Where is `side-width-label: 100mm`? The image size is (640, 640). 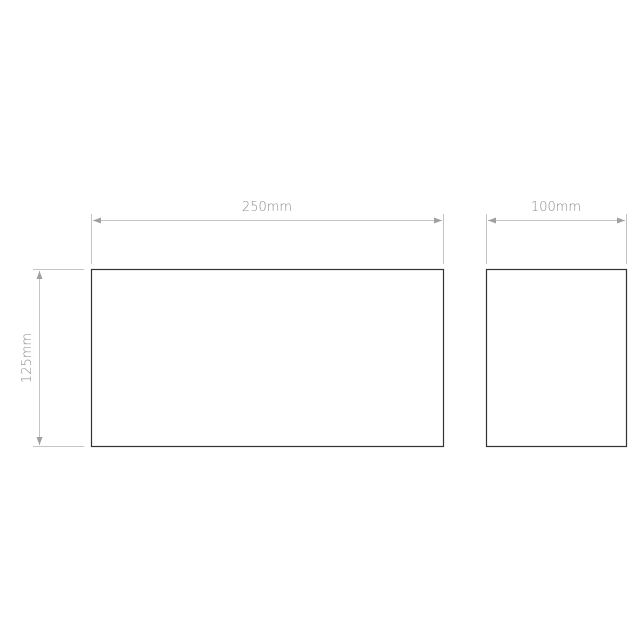
side-width-label: 100mm is located at coordinates (556, 207).